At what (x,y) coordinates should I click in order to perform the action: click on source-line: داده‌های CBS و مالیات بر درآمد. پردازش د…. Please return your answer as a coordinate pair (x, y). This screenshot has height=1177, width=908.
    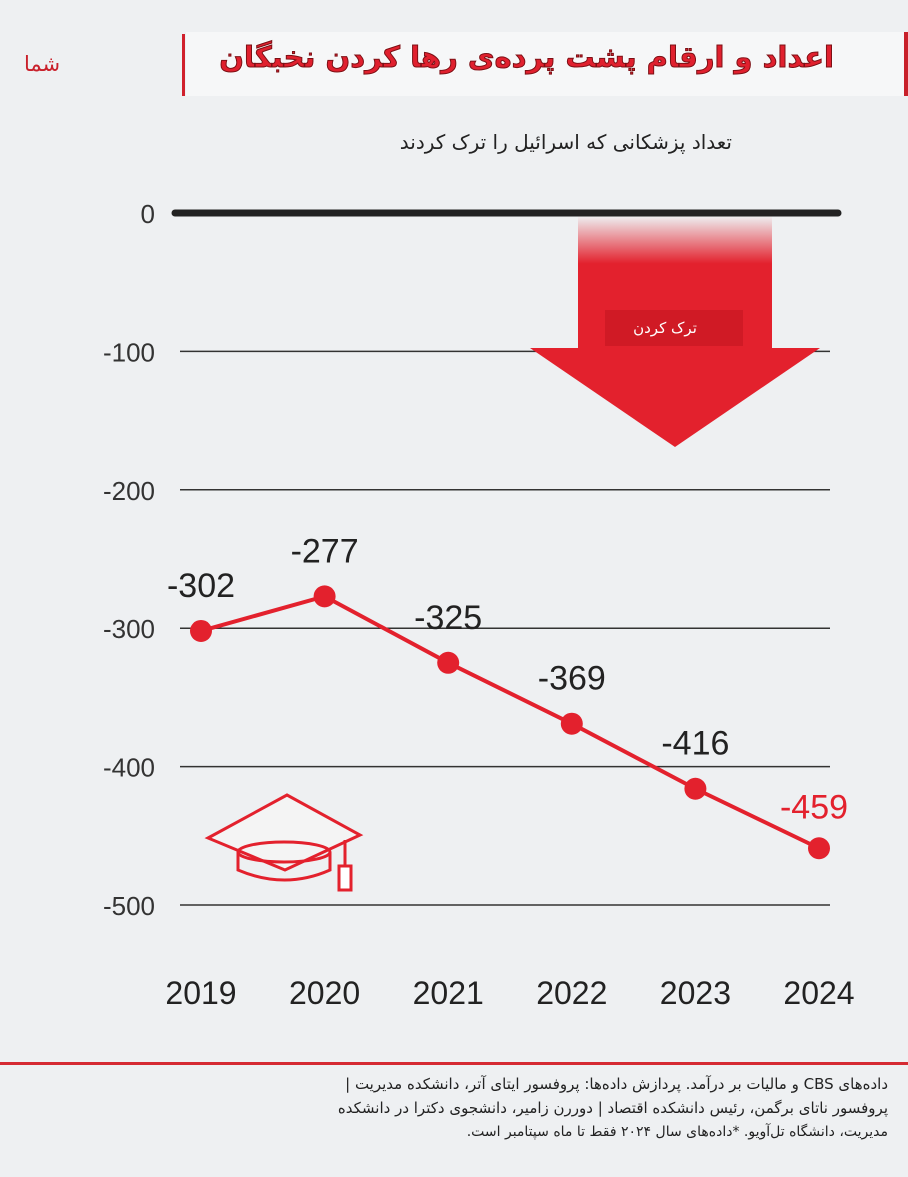
    Looking at the image, I should click on (616, 1084).